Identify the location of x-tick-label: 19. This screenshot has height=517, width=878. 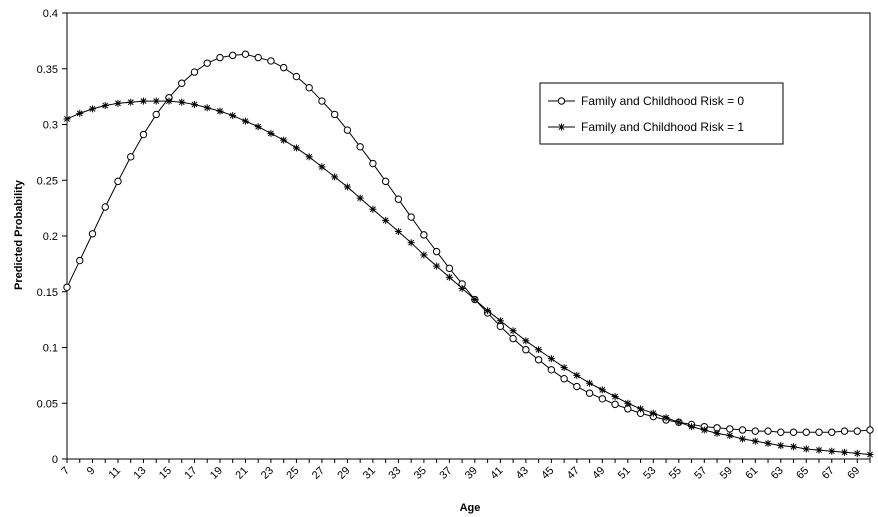
(216, 473).